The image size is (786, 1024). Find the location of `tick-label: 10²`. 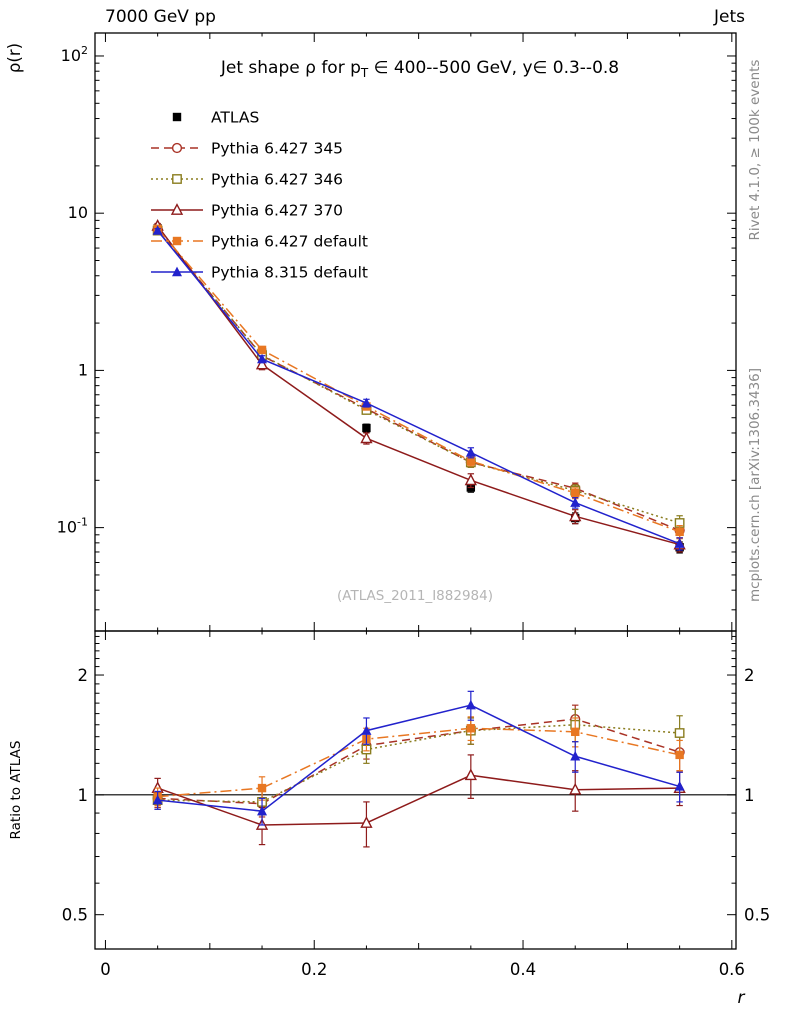

tick-label: 10² is located at coordinates (74, 54).